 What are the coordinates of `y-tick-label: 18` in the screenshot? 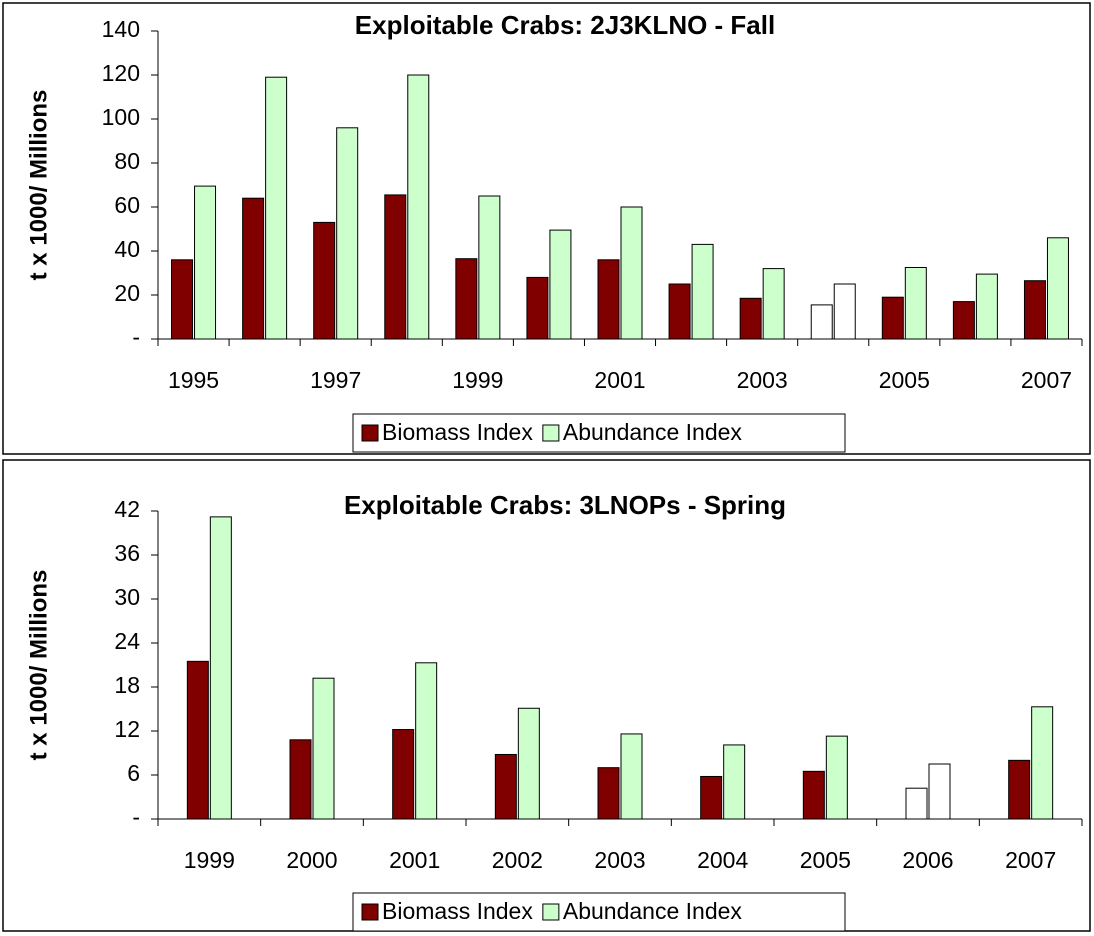 It's located at (127, 685).